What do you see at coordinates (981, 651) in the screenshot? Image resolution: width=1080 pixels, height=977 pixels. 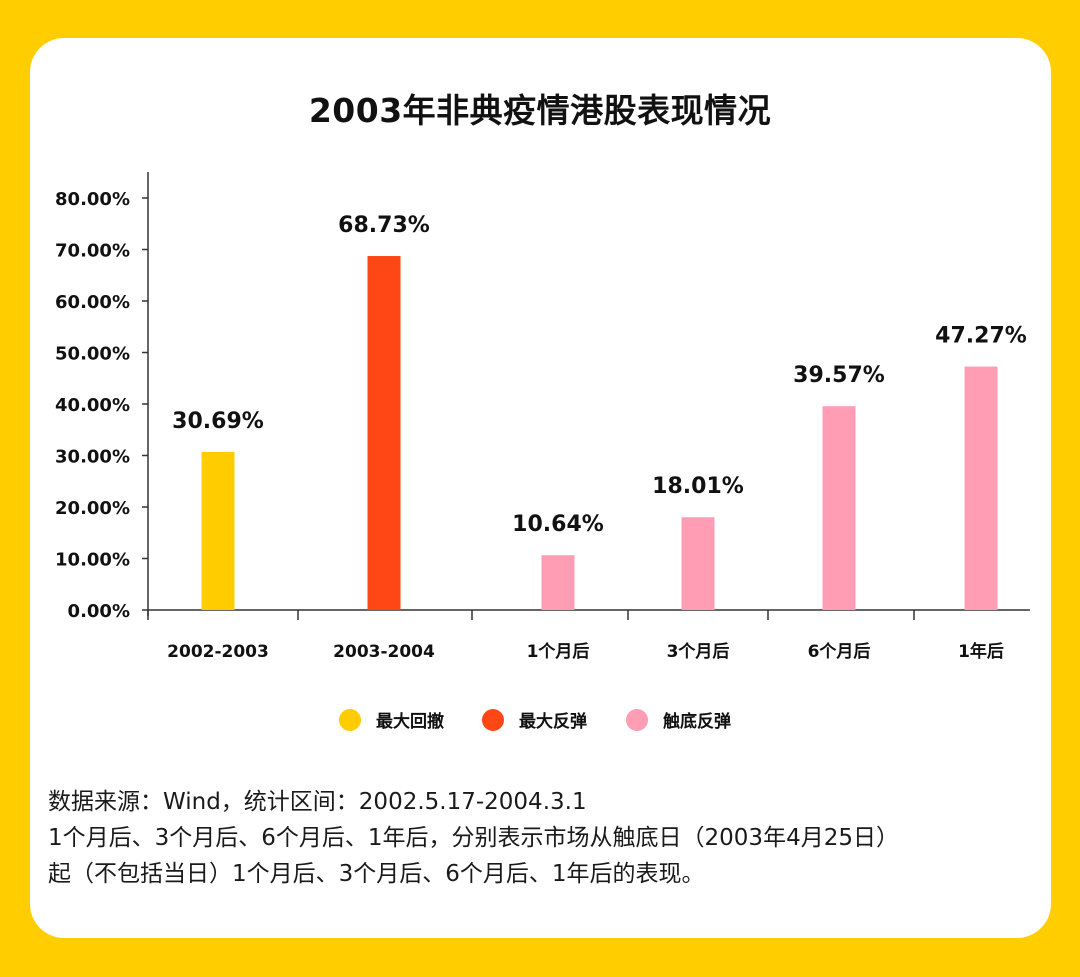 I see `x-tick-label: 1年后` at bounding box center [981, 651].